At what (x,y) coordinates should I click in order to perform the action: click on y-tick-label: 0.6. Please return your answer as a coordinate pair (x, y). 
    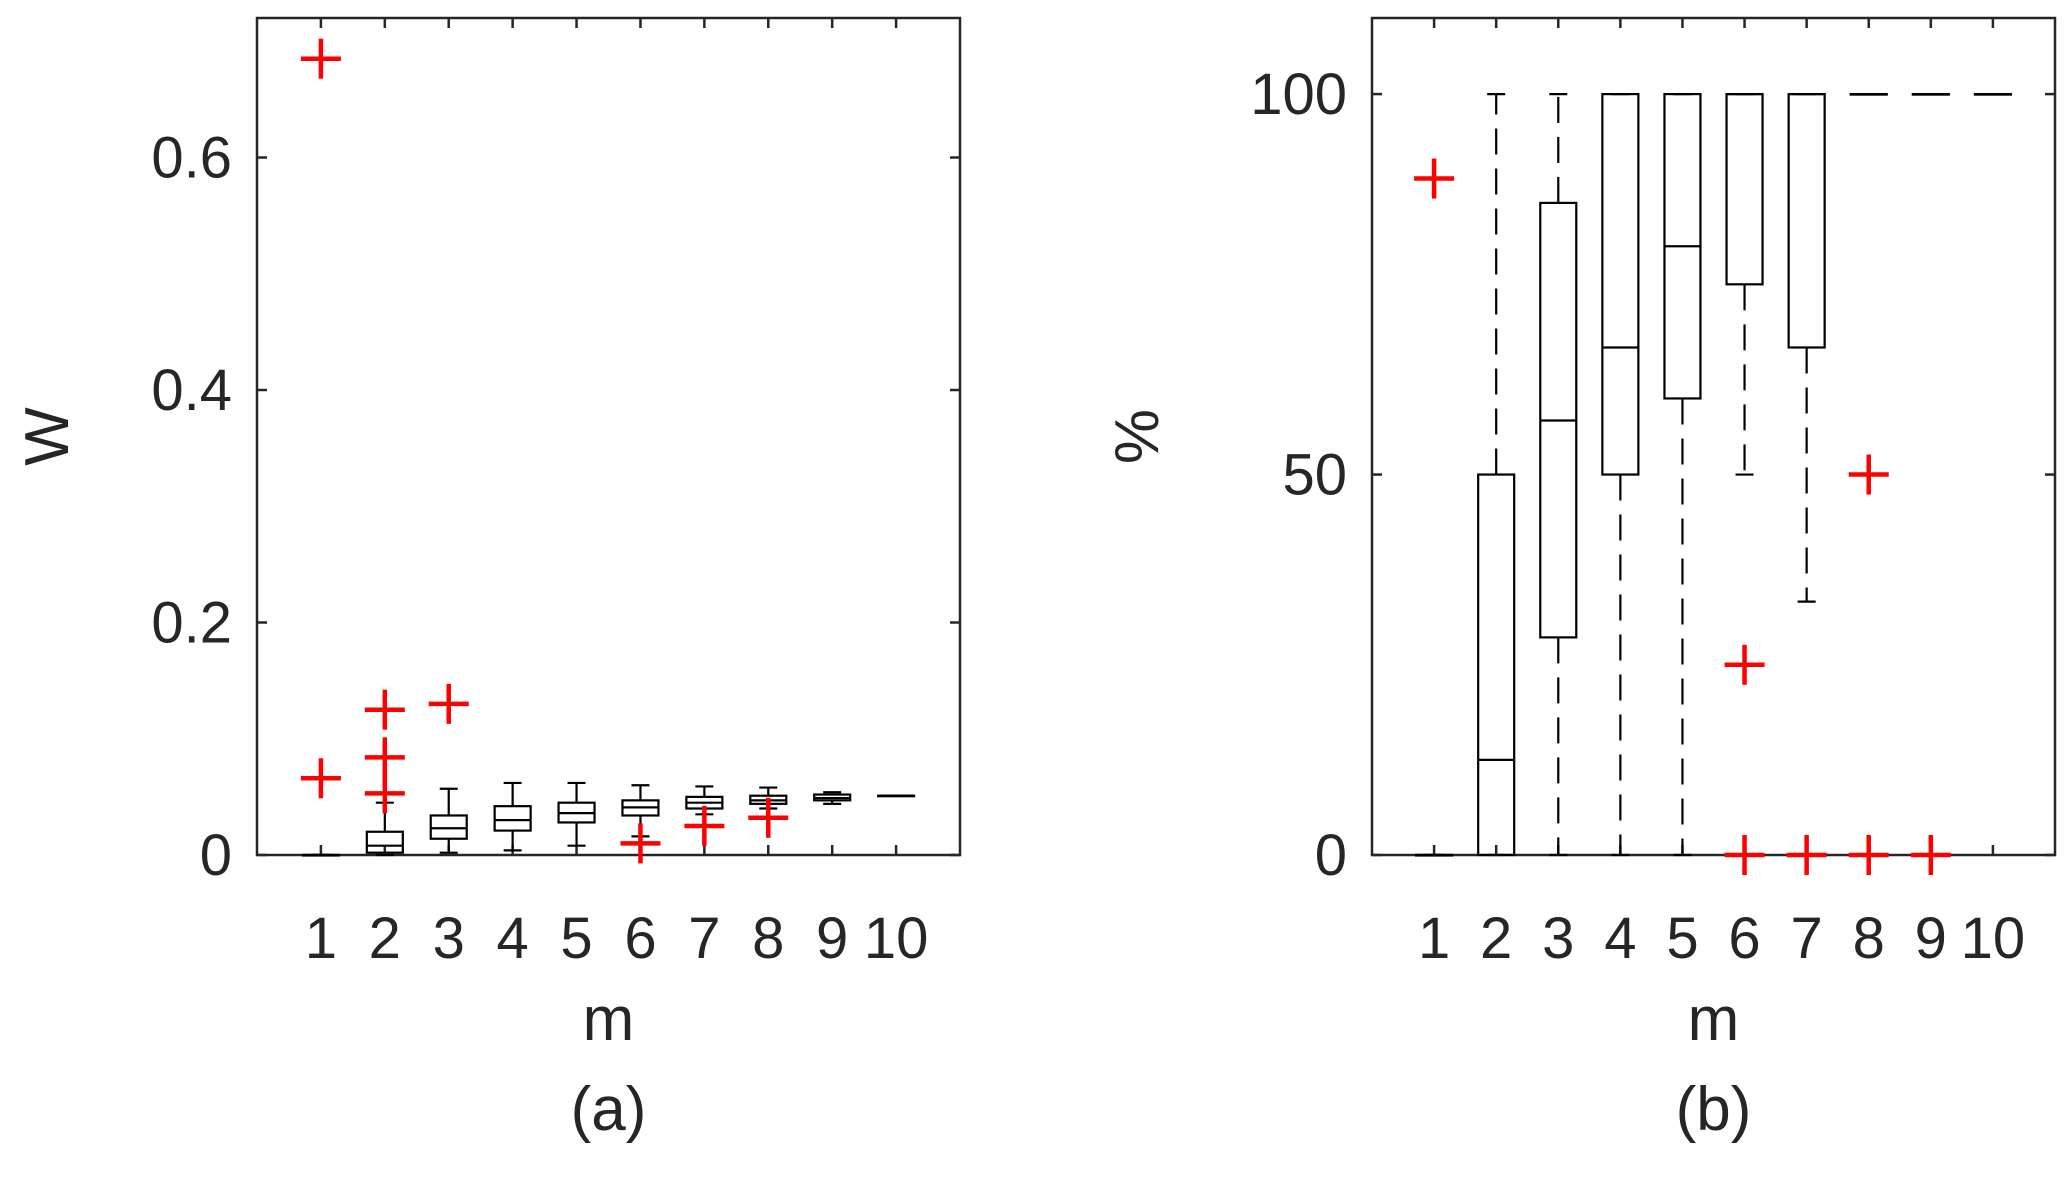
    Looking at the image, I should click on (191, 158).